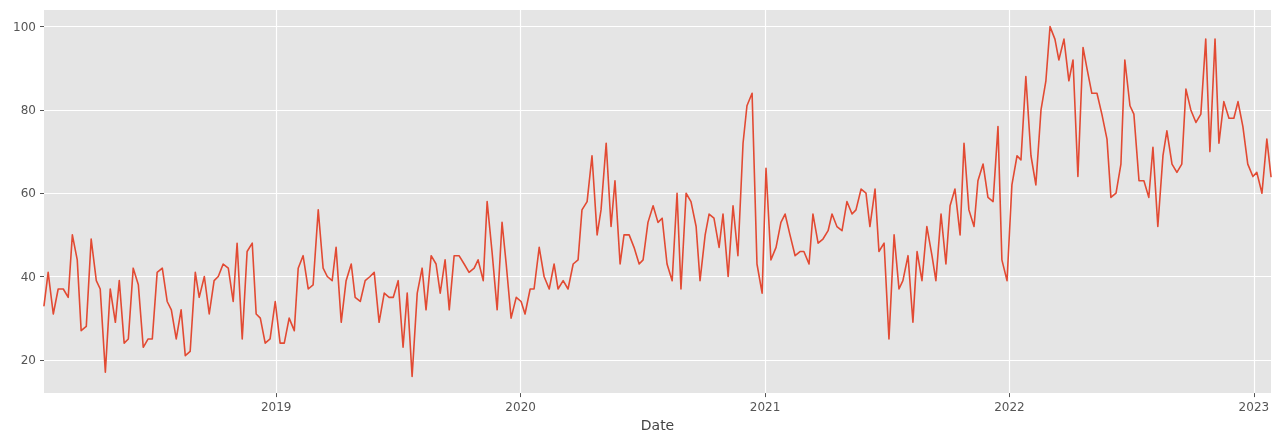 This screenshot has height=445, width=1285. What do you see at coordinates (24, 26) in the screenshot?
I see `y-tick-label: 100` at bounding box center [24, 26].